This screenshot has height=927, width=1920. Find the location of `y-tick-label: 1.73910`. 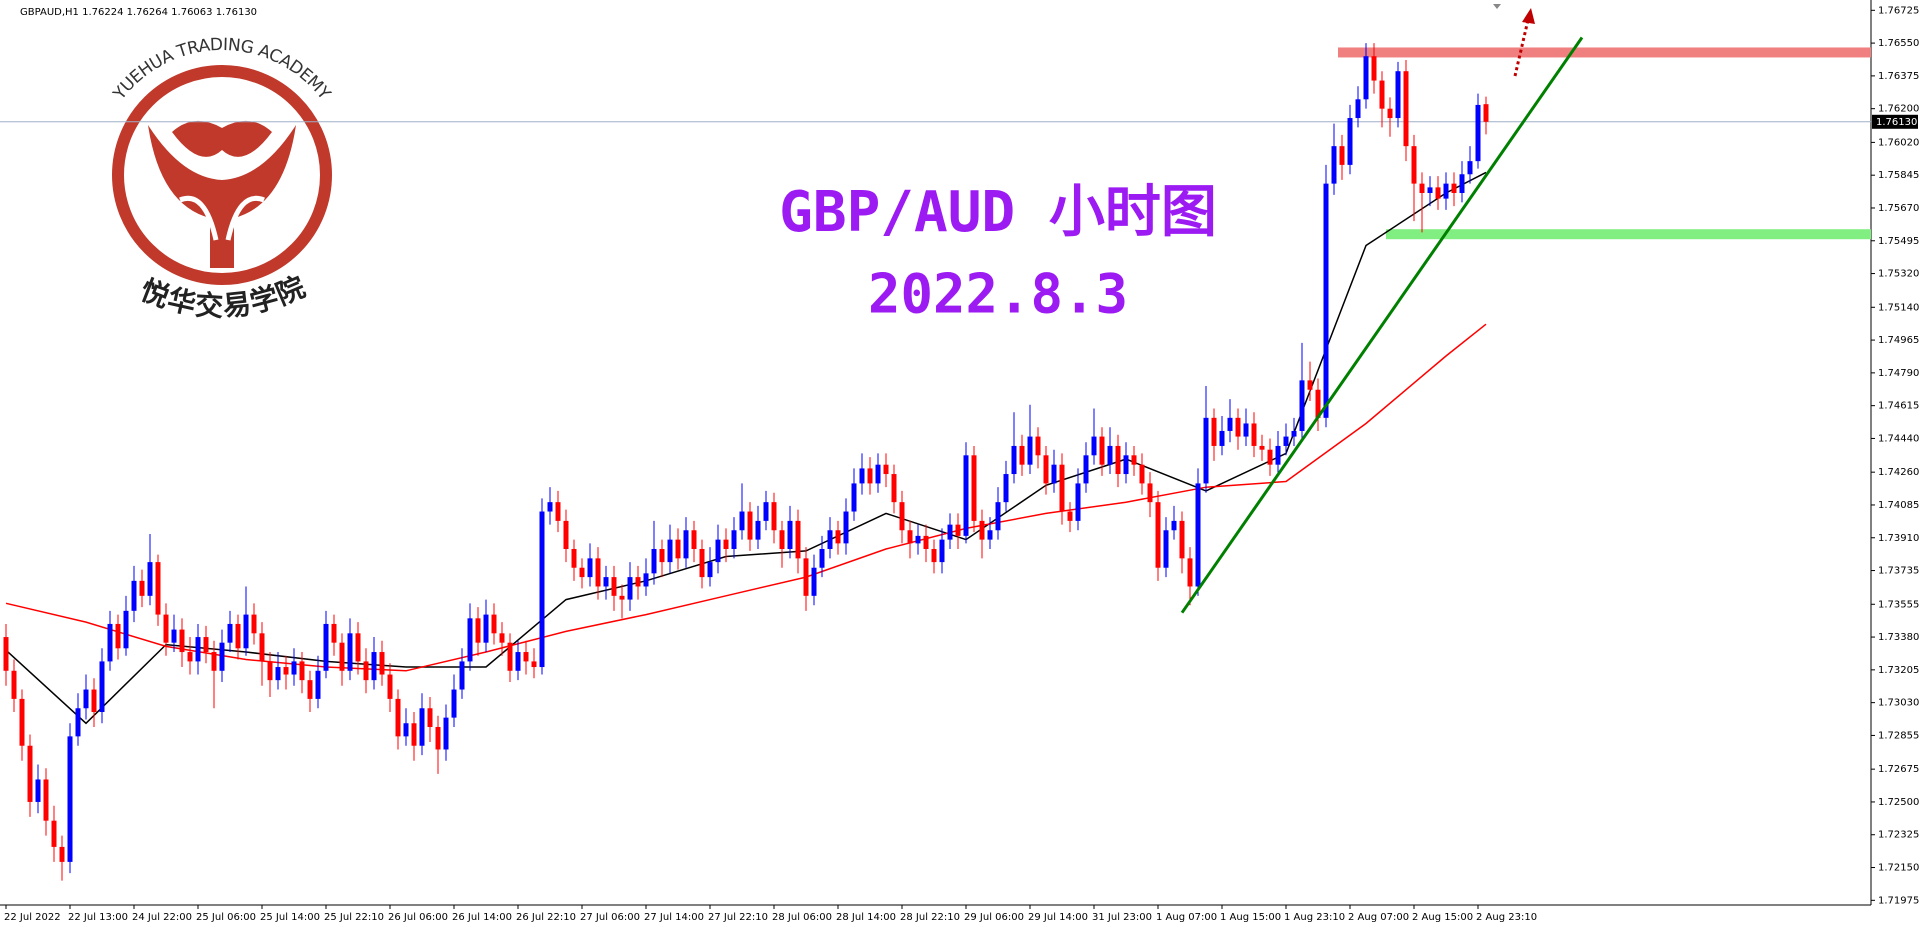

y-tick-label: 1.73910 is located at coordinates (1898, 538).